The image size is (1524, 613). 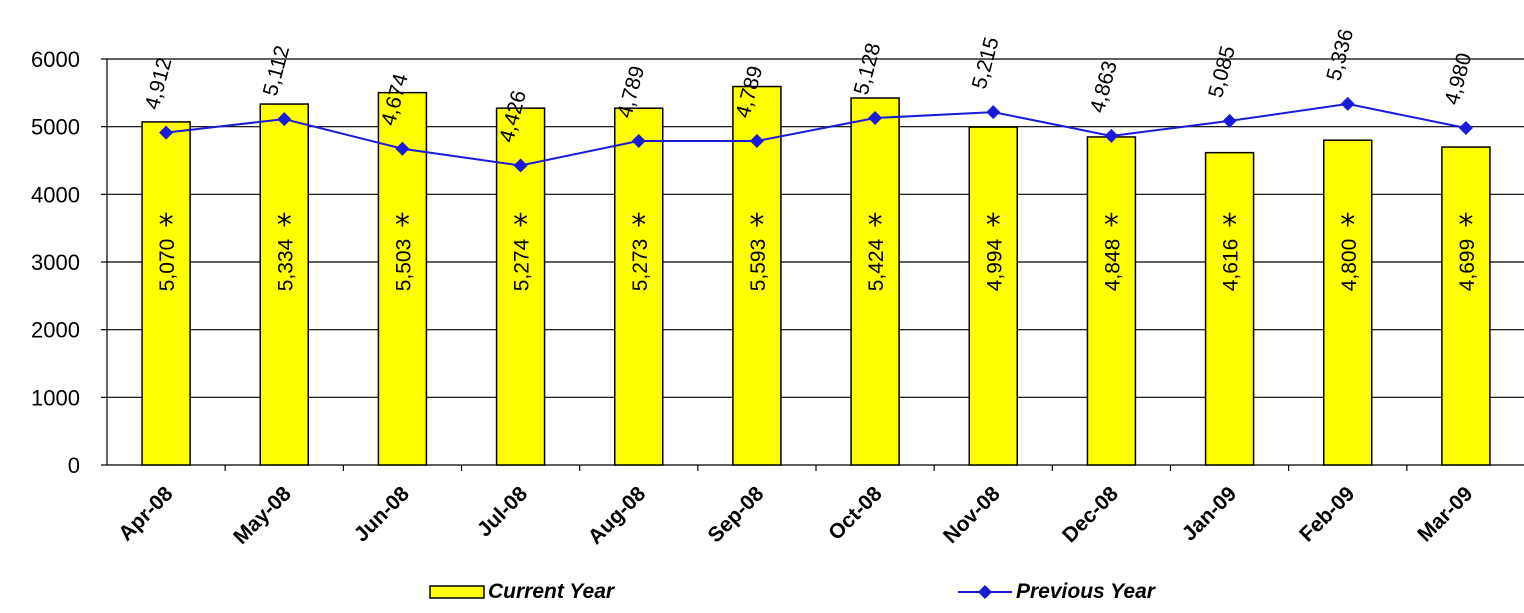 What do you see at coordinates (276, 70) in the screenshot?
I see `line-value-label: 5,112` at bounding box center [276, 70].